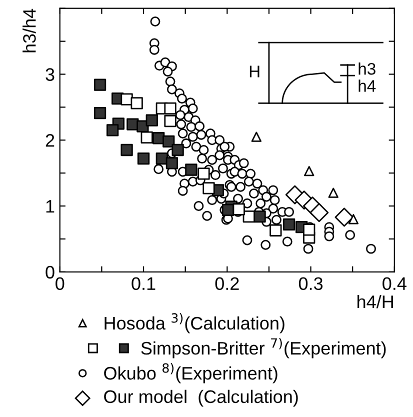  Describe the element at coordinates (191, 373) in the screenshot. I see `legend-label: Okubo $^{8)}$(Experiment)` at that location.